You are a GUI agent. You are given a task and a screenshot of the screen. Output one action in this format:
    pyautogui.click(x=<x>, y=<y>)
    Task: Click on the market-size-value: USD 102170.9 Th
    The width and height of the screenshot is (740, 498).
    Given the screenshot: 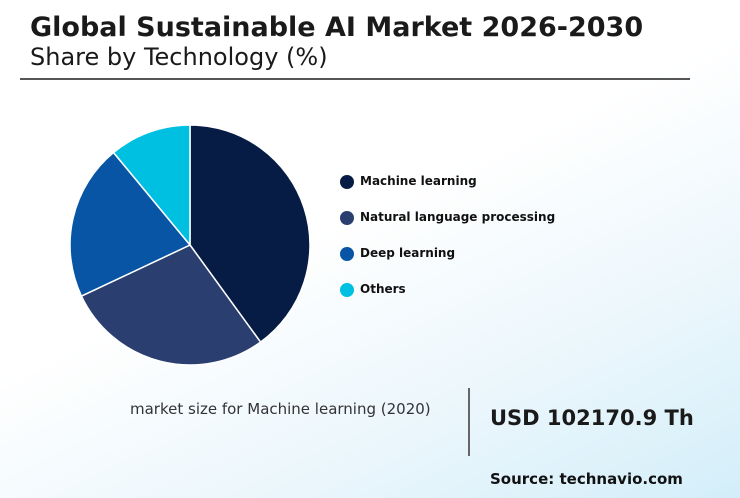 What is the action you would take?
    pyautogui.click(x=592, y=418)
    